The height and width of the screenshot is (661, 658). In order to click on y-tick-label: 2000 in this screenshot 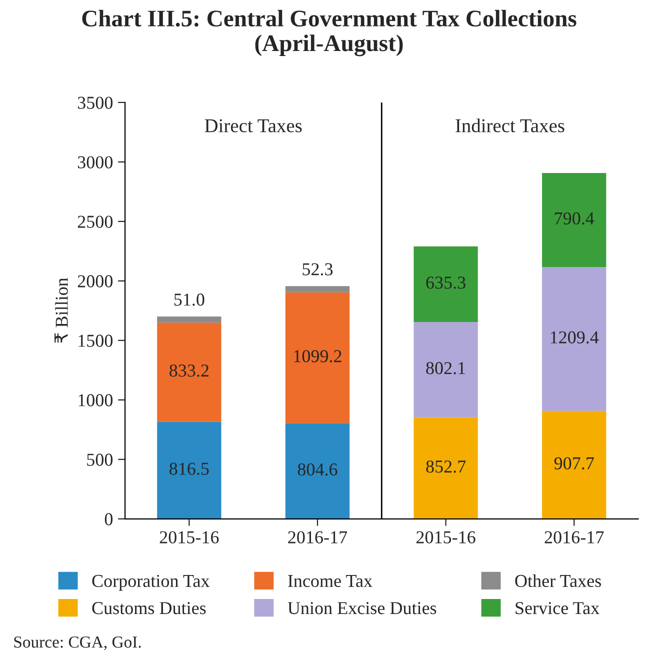, I will do `click(95, 281)`.